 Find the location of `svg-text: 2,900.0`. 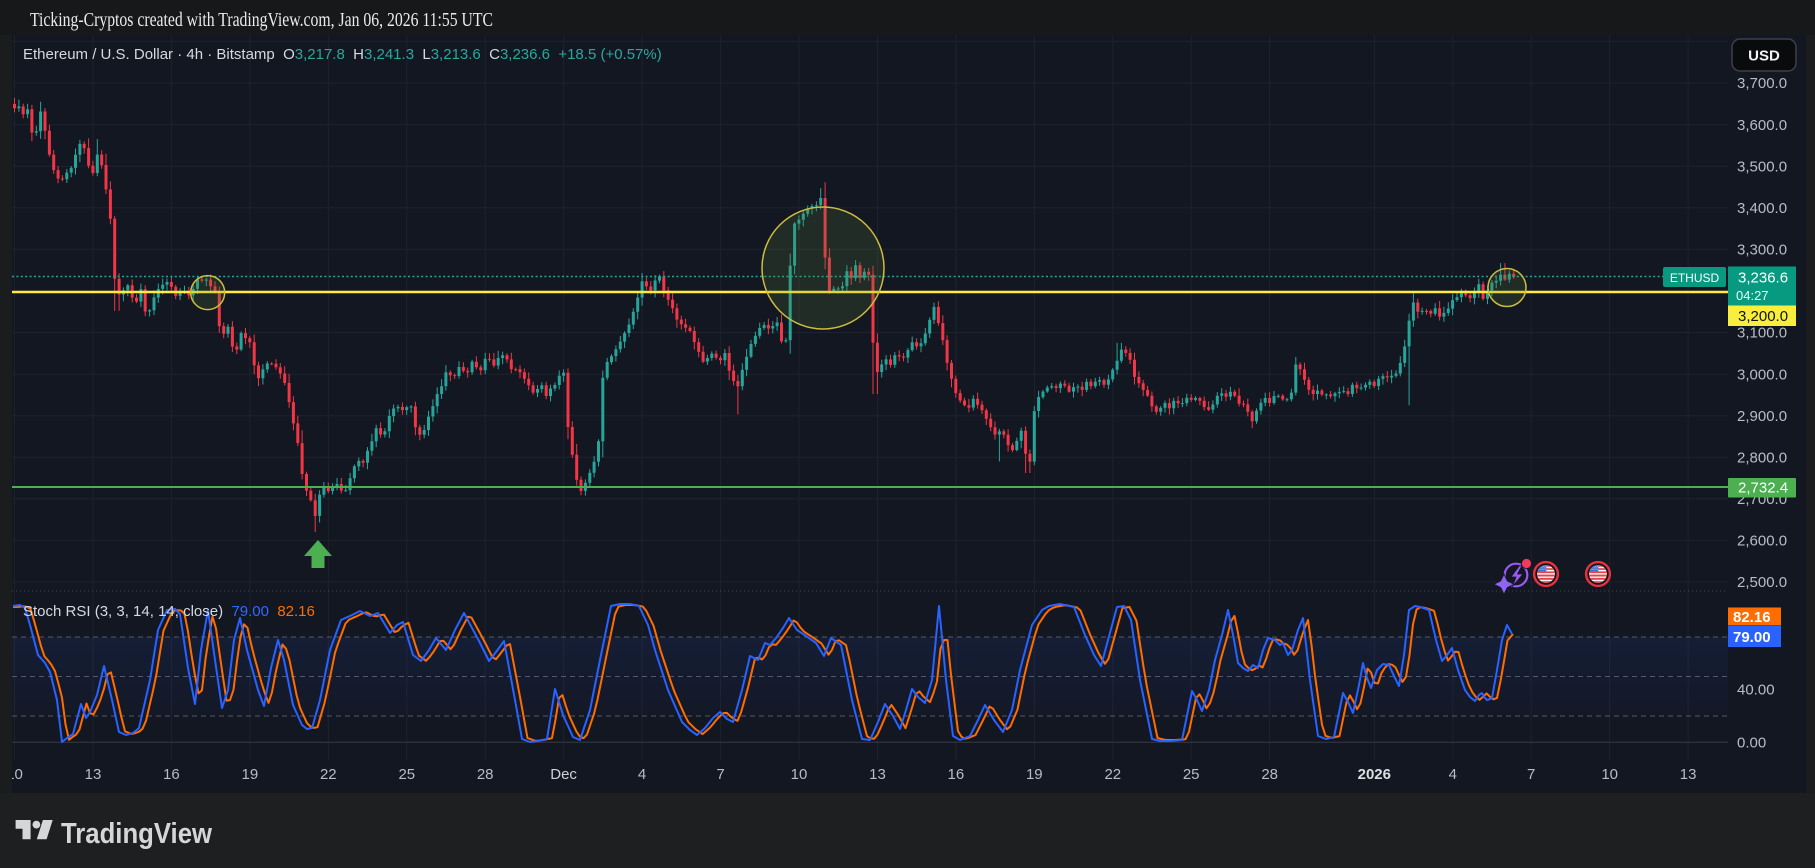

svg-text: 2,900.0 is located at coordinates (1762, 416).